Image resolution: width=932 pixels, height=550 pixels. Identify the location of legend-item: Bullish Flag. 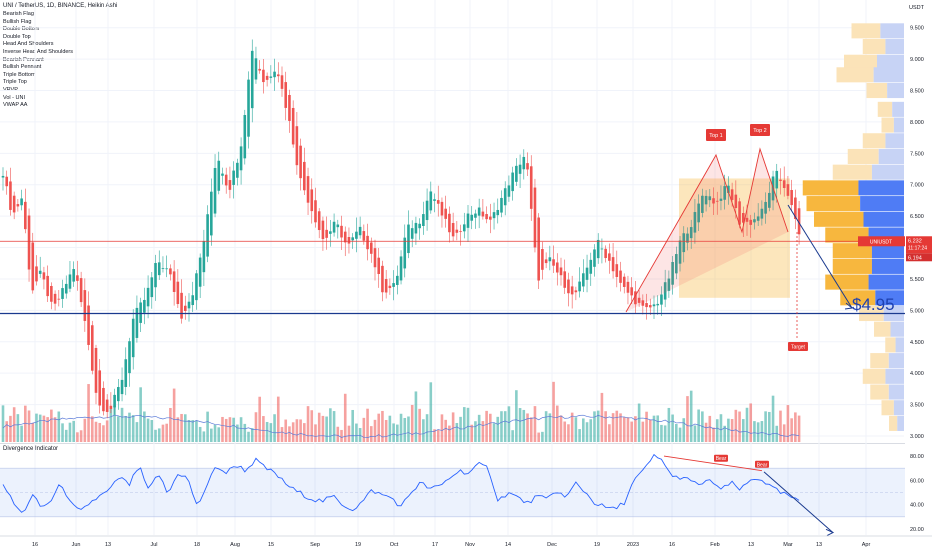
(17, 21).